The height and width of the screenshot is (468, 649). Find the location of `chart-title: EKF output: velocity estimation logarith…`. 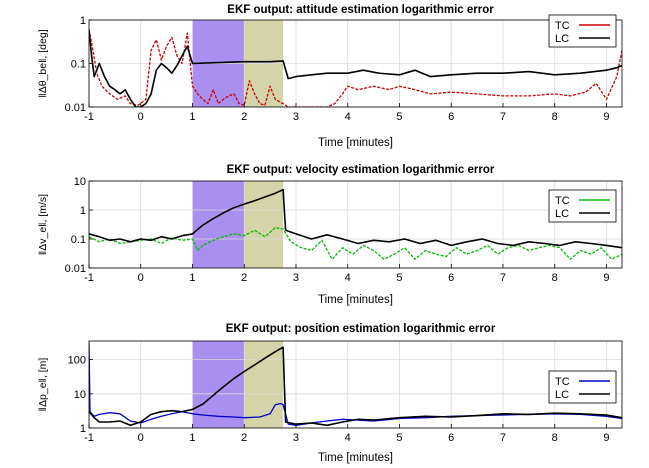

chart-title: EKF output: velocity estimation logarith… is located at coordinates (361, 170).